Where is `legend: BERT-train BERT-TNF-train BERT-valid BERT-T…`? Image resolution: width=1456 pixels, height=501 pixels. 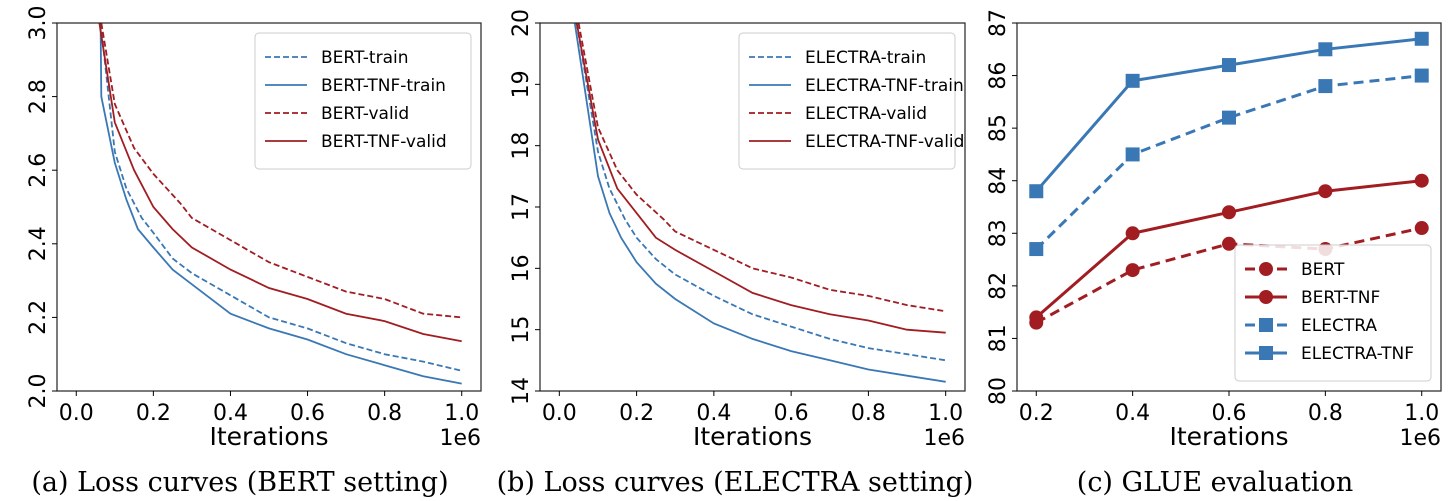 legend: BERT-train BERT-TNF-train BERT-valid BERT-T… is located at coordinates (363, 101).